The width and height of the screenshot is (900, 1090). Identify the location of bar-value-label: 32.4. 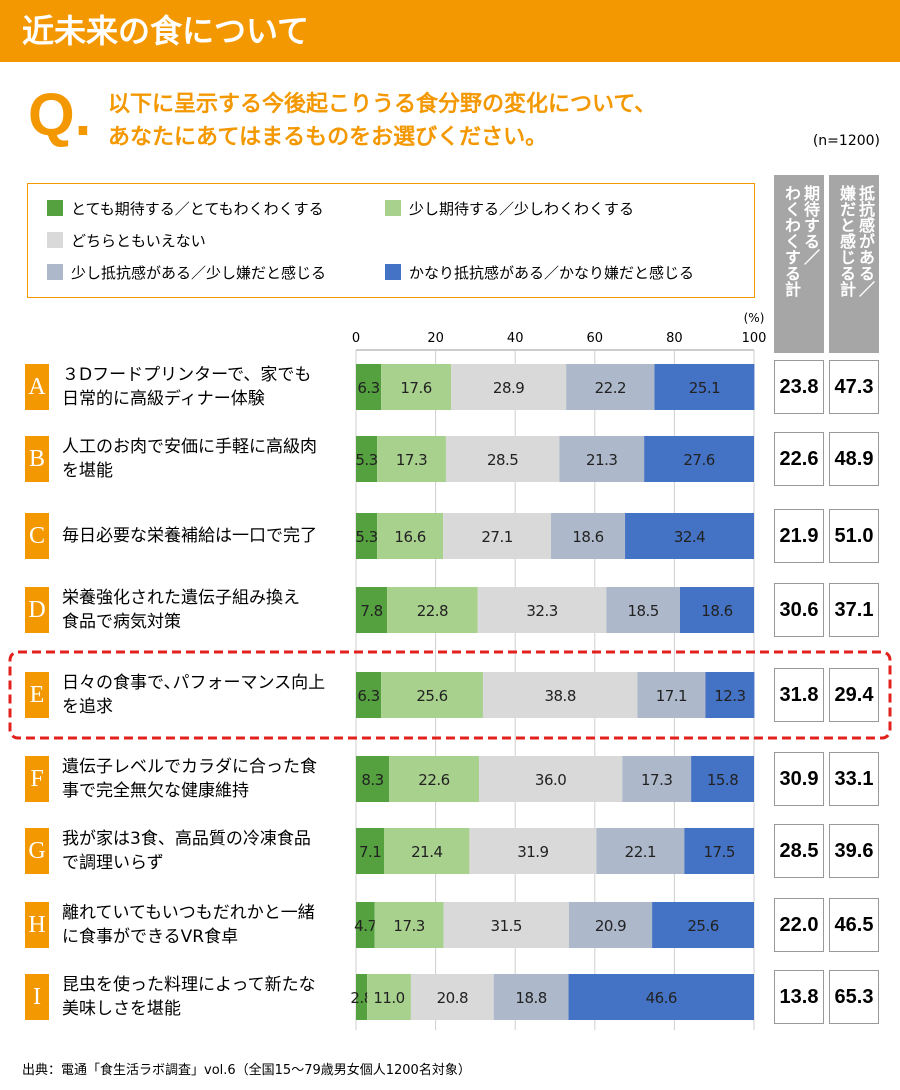
(689, 537).